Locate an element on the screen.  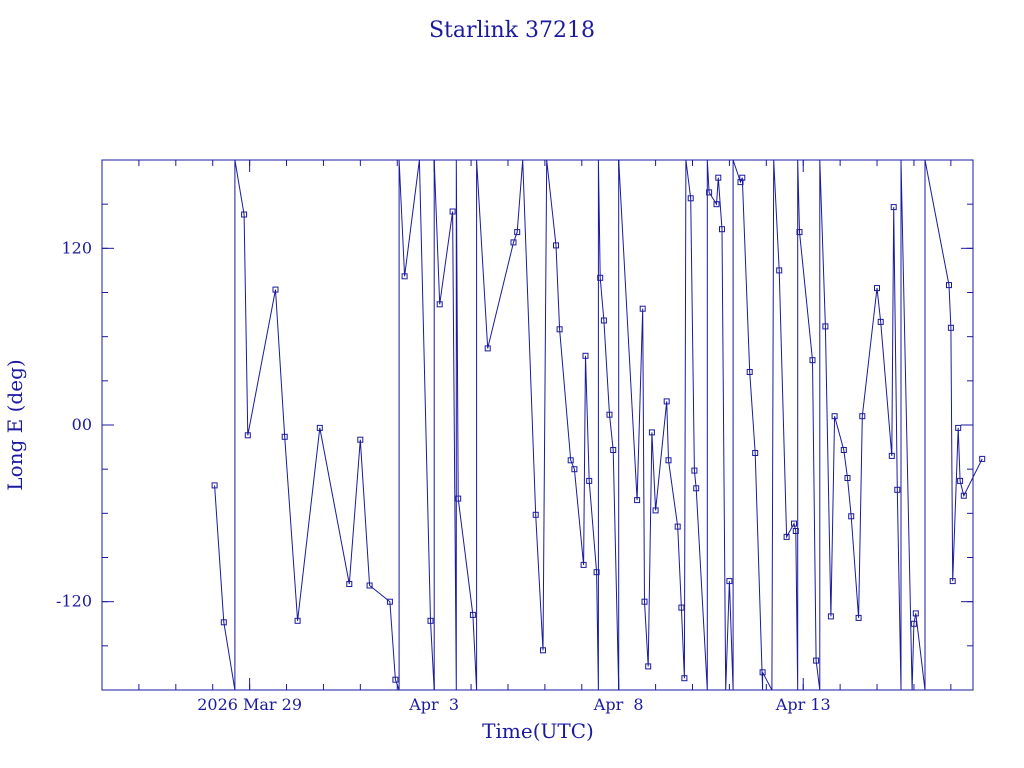
y-tick-labels: 120 00 -120 is located at coordinates (74, 424).